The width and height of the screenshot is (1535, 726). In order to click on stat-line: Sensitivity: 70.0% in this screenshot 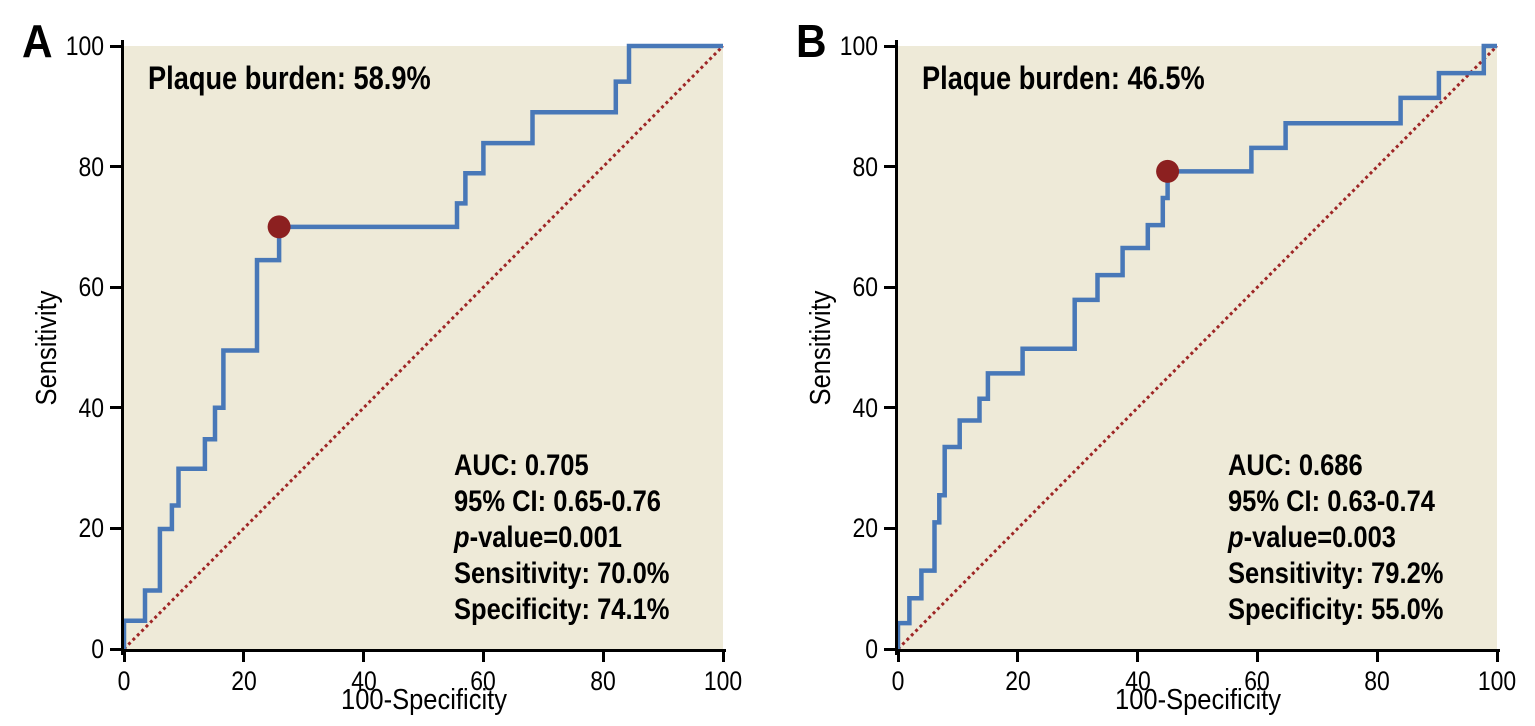, I will do `click(562, 573)`.